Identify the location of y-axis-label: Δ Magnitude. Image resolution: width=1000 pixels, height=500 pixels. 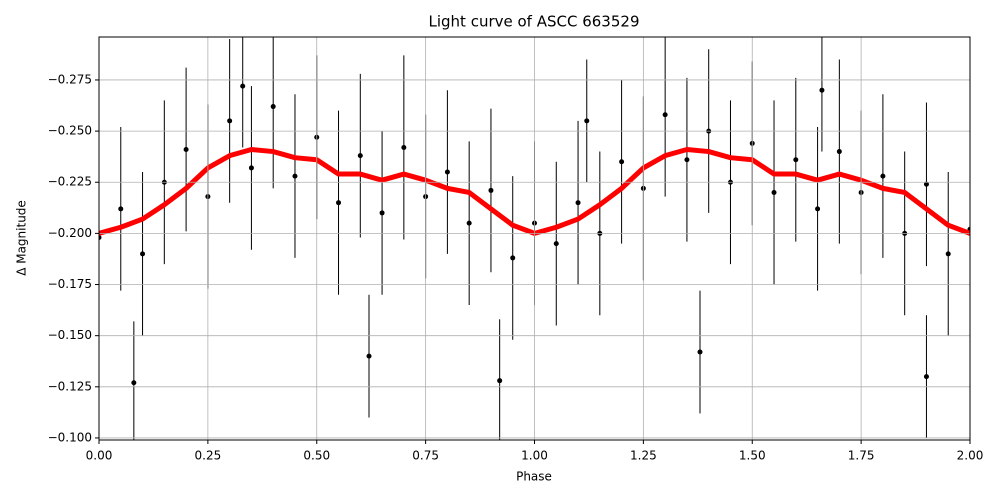
(22, 238).